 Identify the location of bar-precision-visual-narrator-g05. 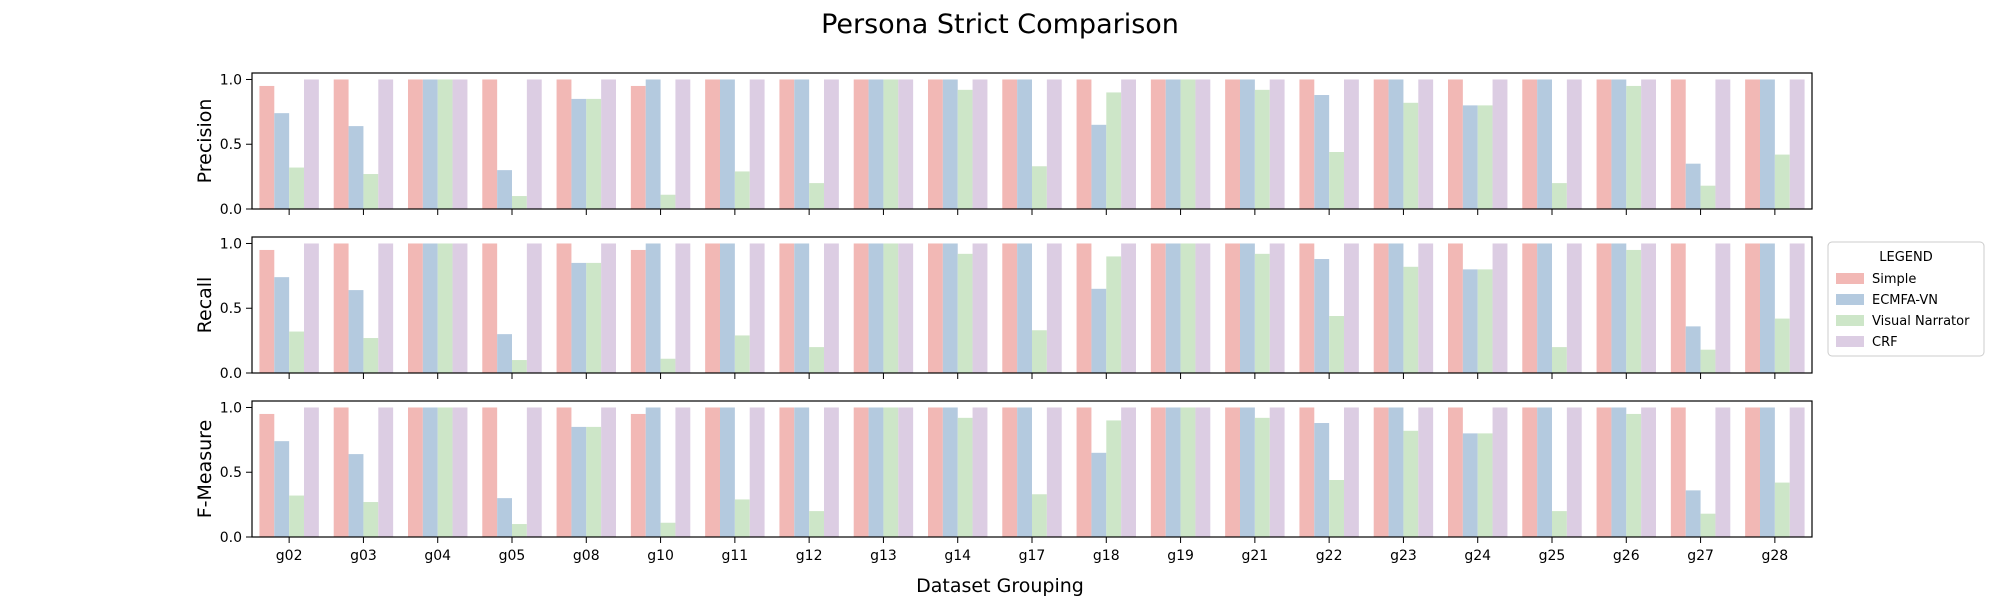
(519, 202).